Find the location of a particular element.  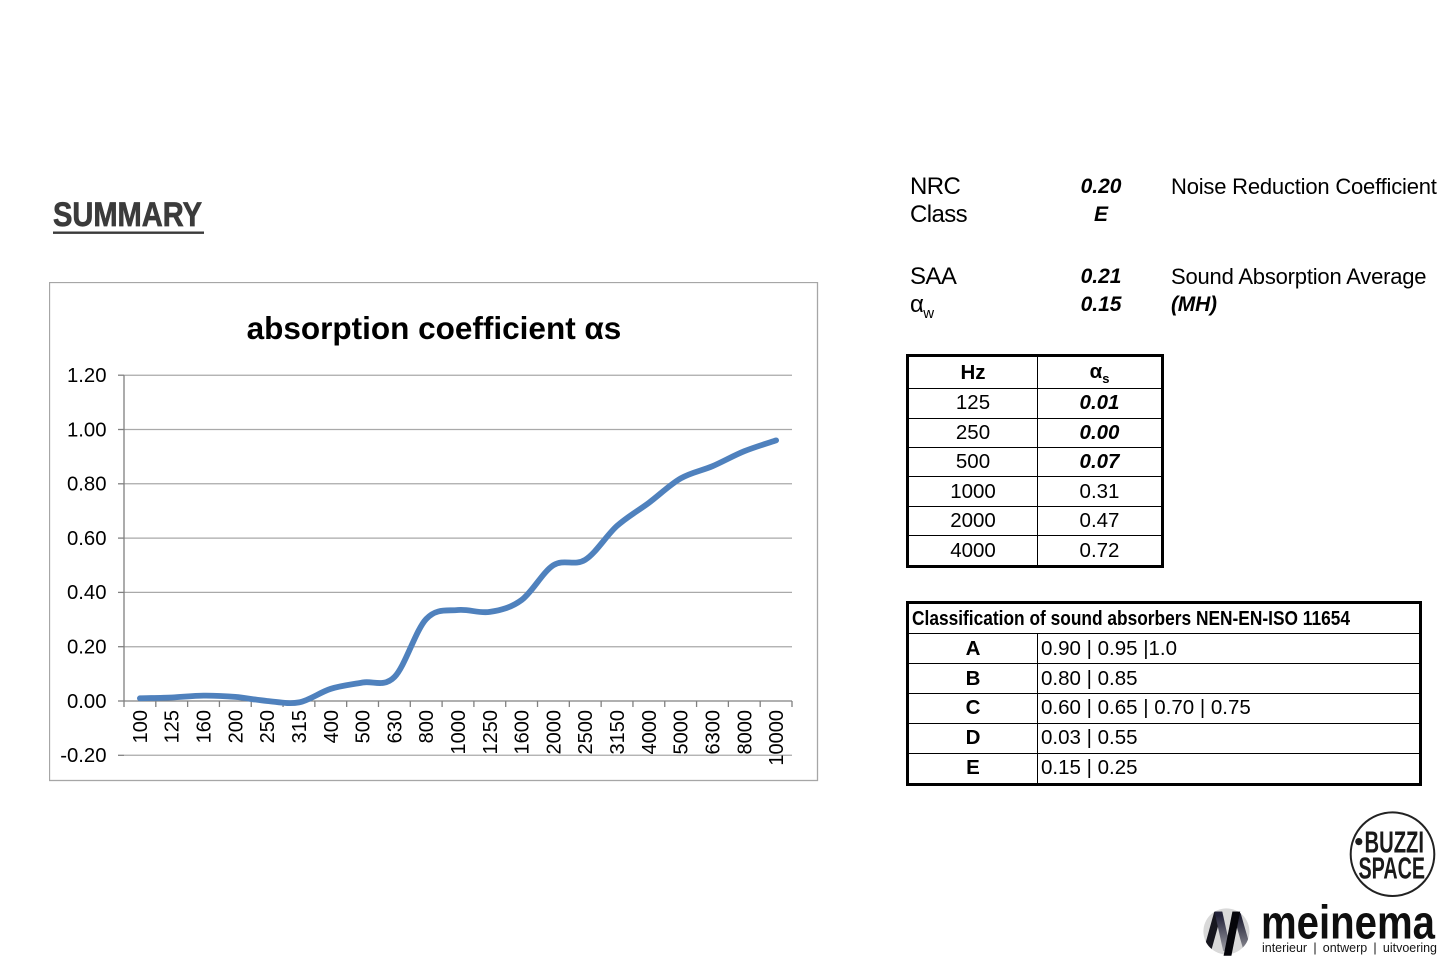

svg-text: 0.80 is located at coordinates (86, 485).